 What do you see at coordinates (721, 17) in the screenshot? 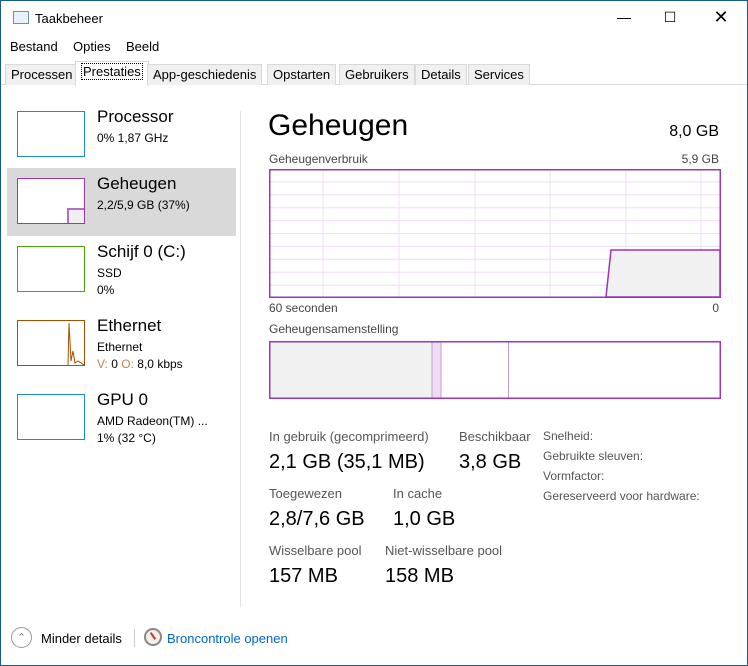
I see `close-button: ✕` at bounding box center [721, 17].